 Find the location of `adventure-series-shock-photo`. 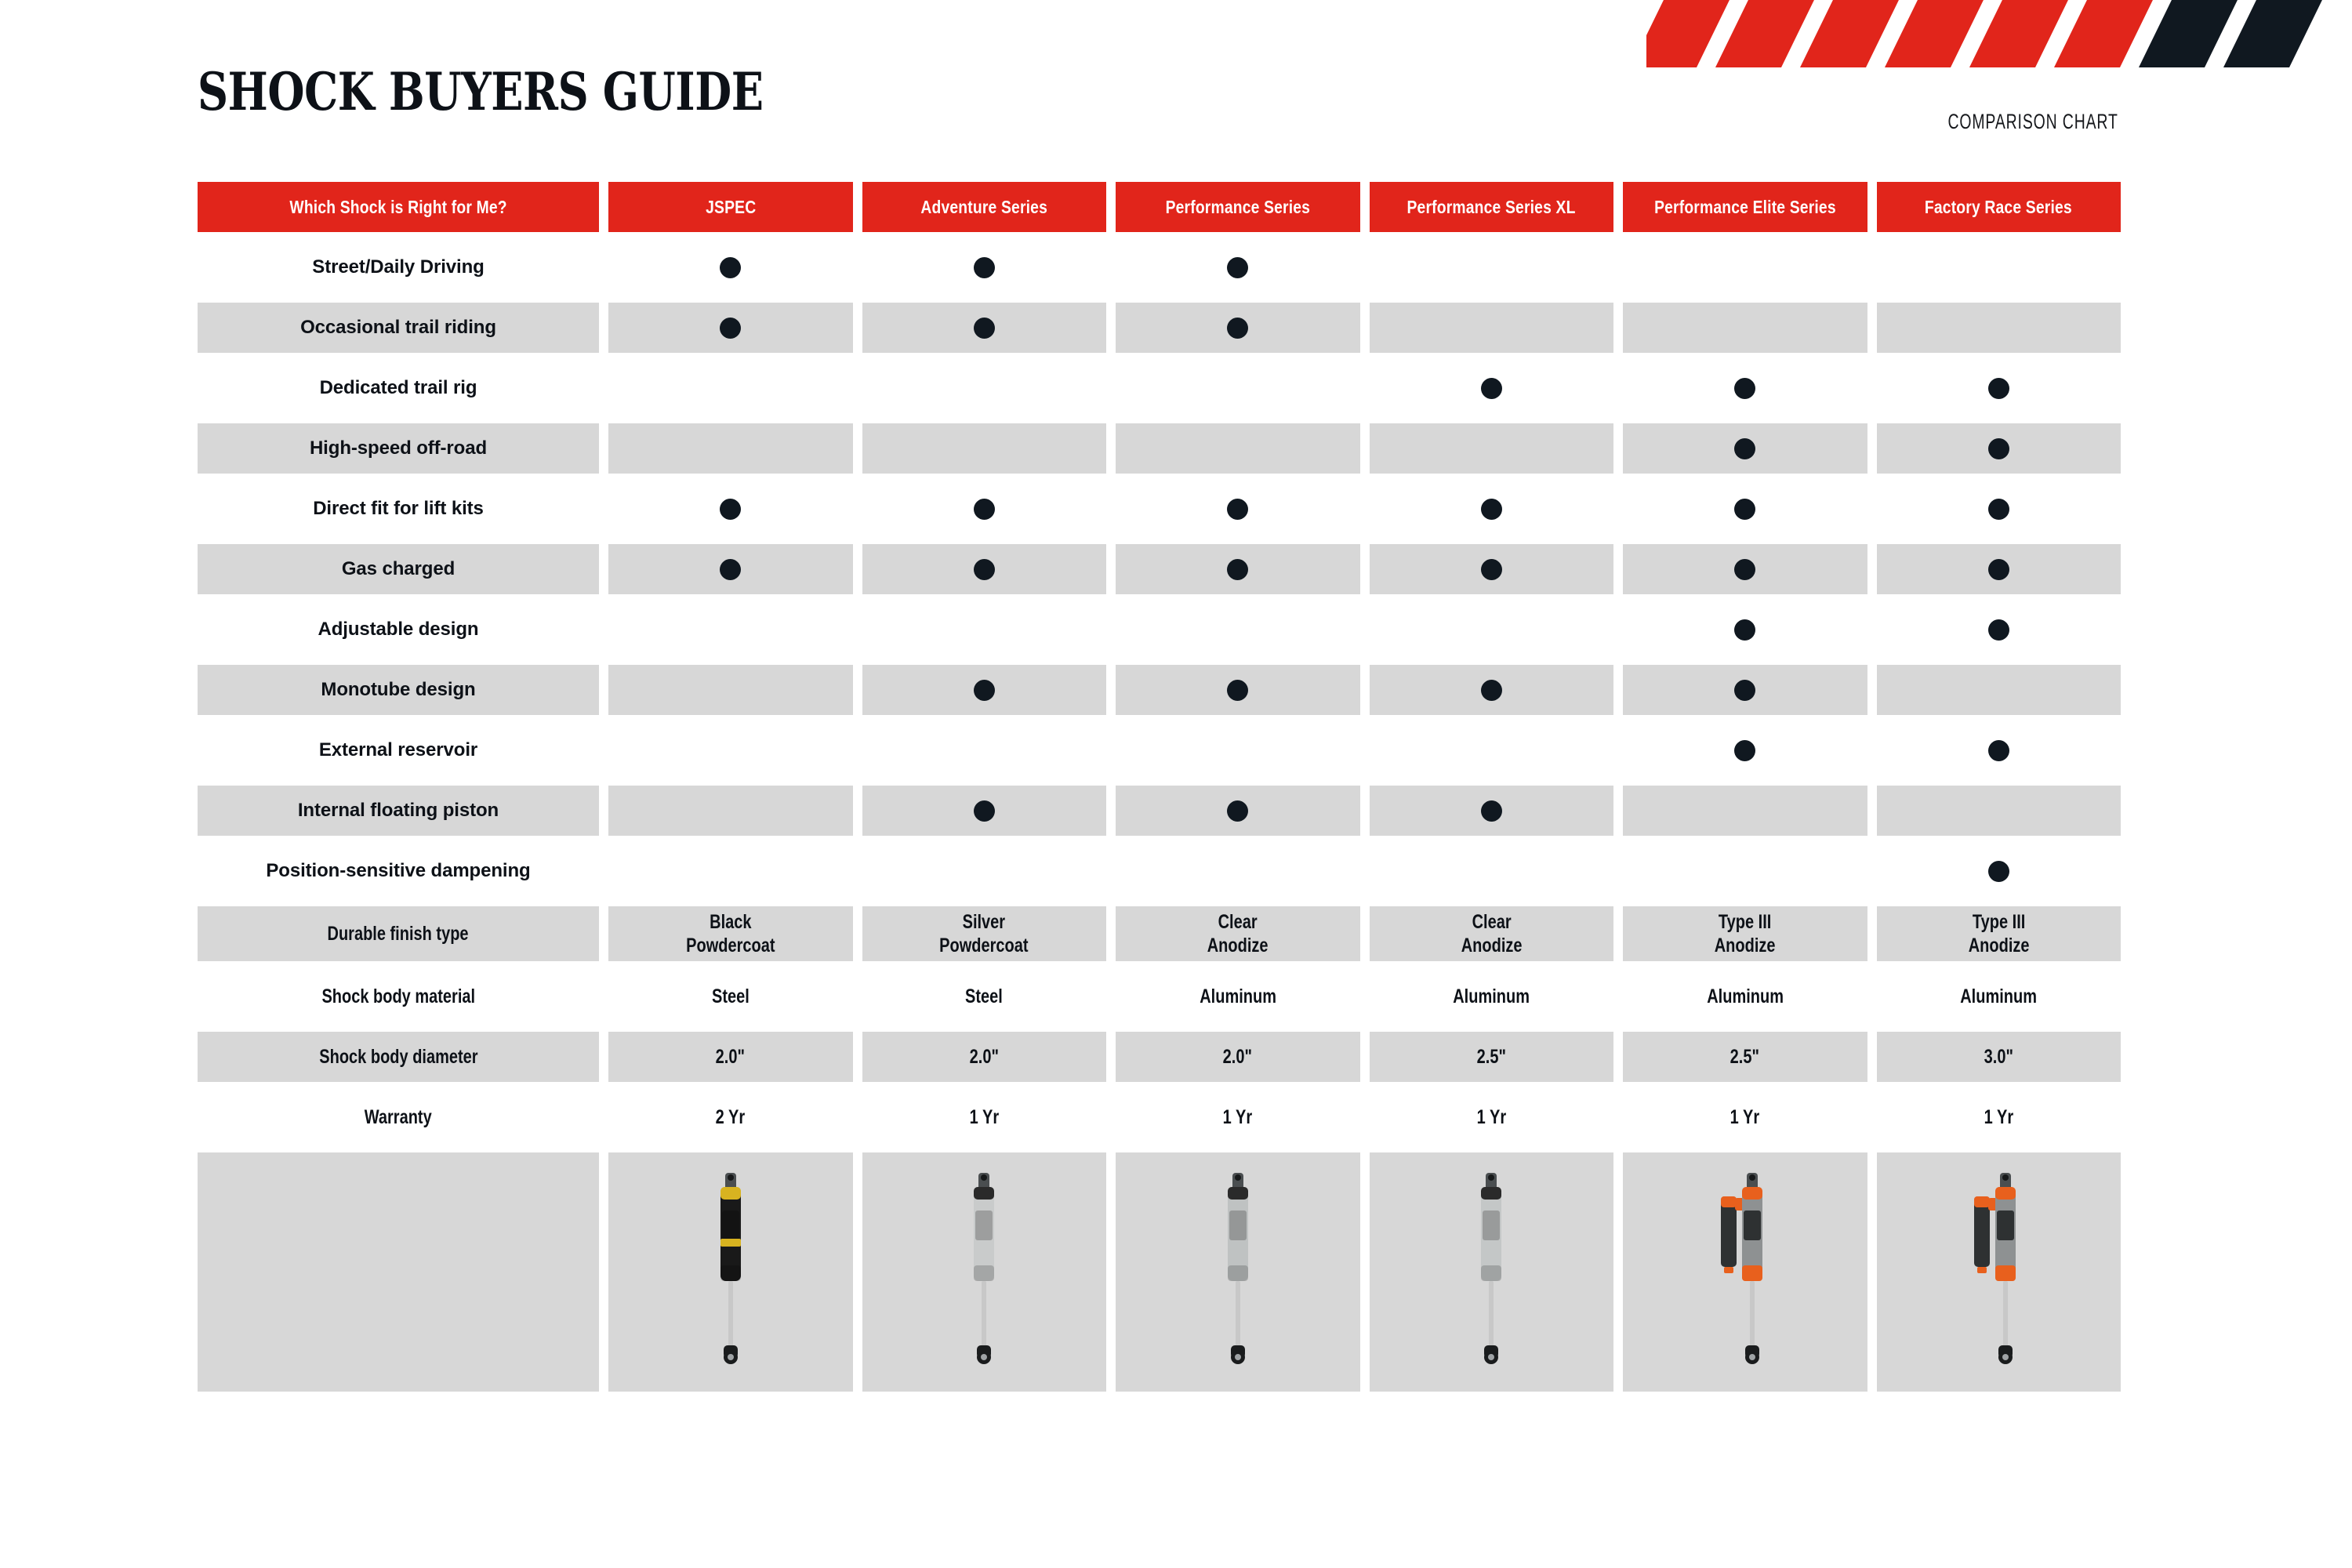

adventure-series-shock-photo is located at coordinates (984, 1268).